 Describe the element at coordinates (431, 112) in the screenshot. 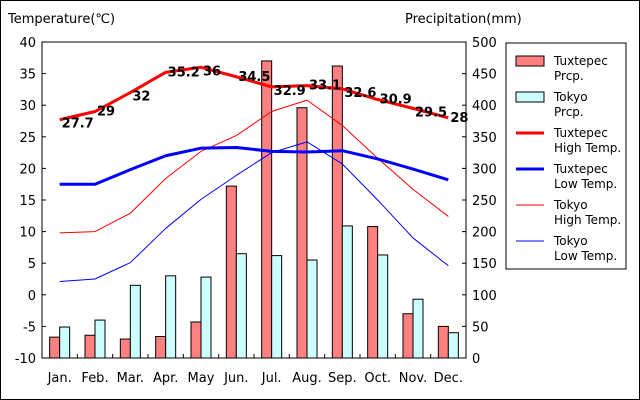

I see `high-temp-data-label: 29.5` at that location.